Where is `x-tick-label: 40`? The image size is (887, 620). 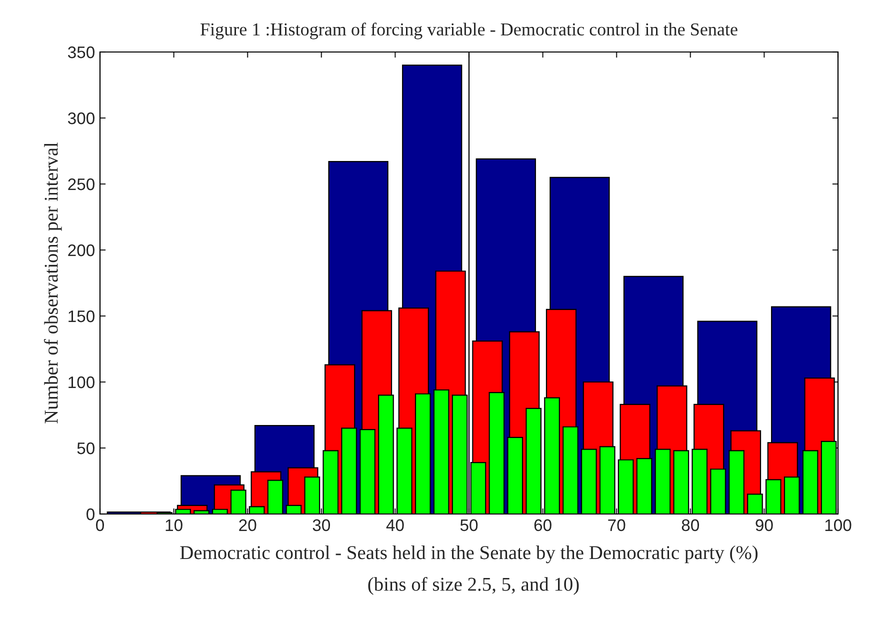
x-tick-label: 40 is located at coordinates (395, 525).